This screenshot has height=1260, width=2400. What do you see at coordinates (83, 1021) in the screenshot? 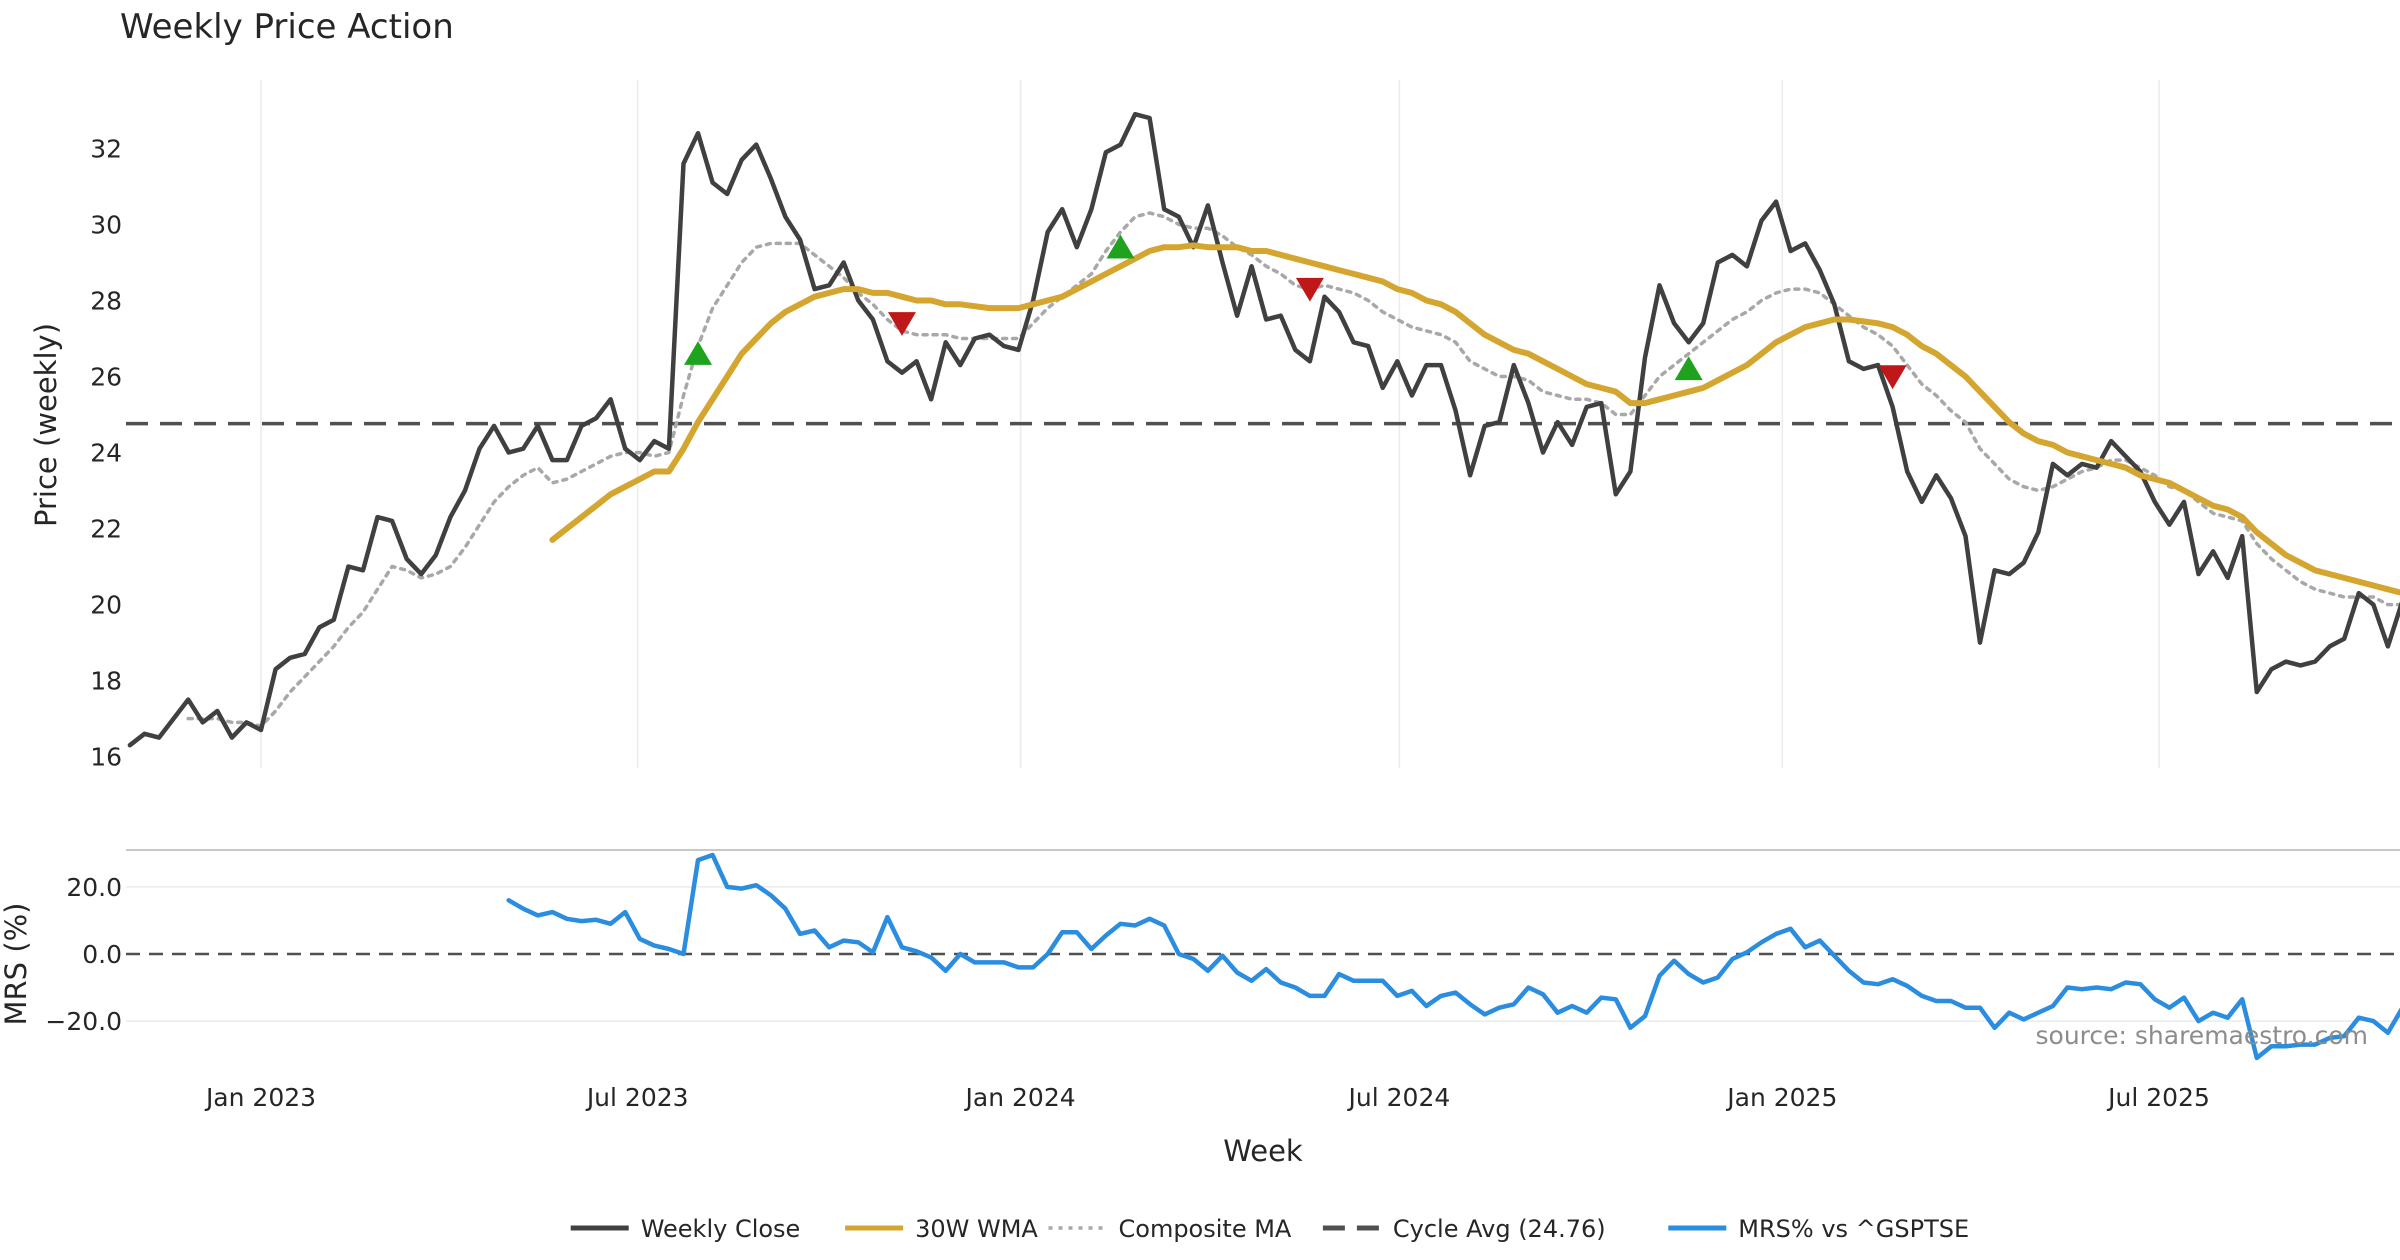
I see `mrs-y-tick-20-0: −20.0` at bounding box center [83, 1021].